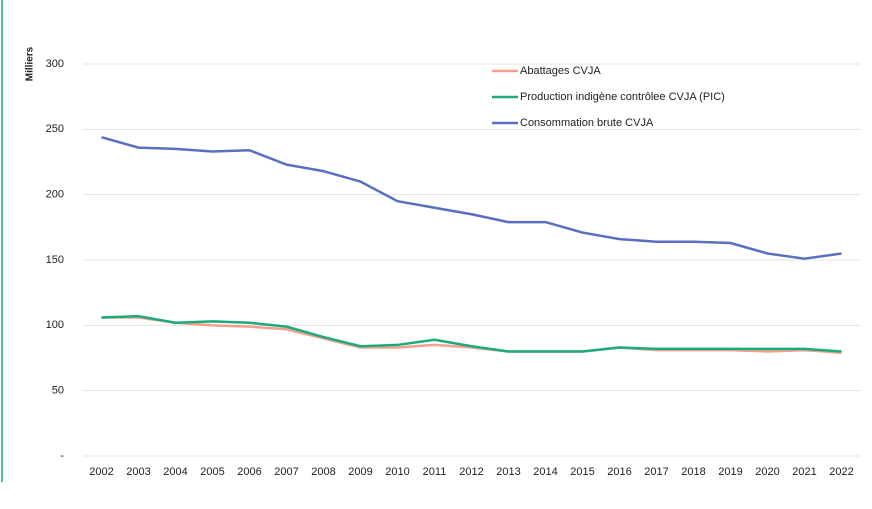 The image size is (872, 509). I want to click on x-tick-label: 2008, so click(323, 472).